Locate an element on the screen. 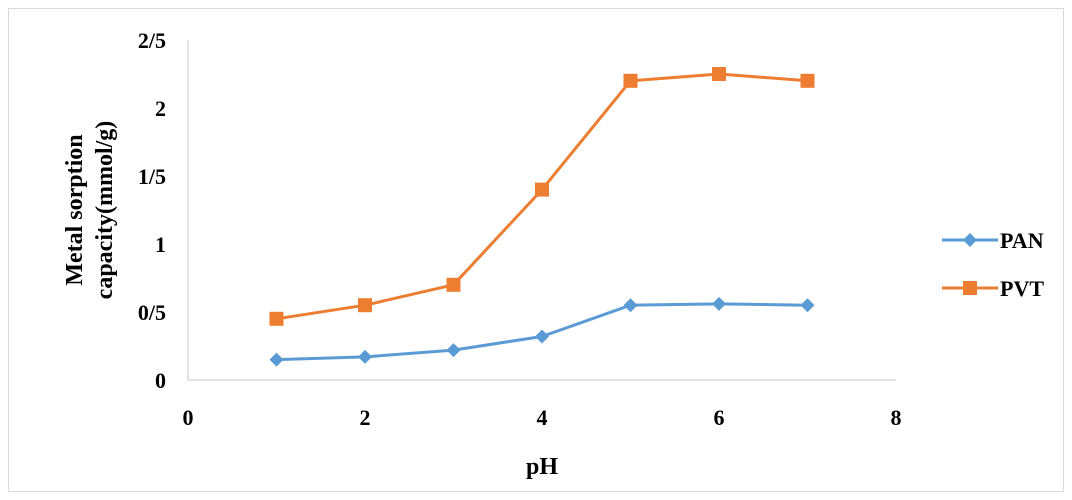 The height and width of the screenshot is (500, 1072). x-tick-label: 4 is located at coordinates (542, 417).